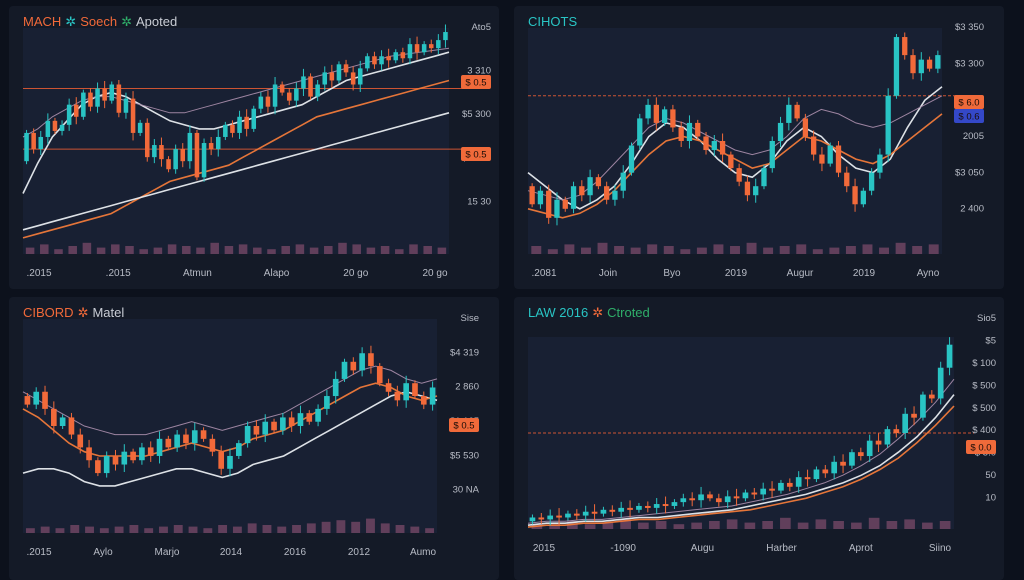 The height and width of the screenshot is (580, 1024). What do you see at coordinates (118, 273) in the screenshot?
I see `x-tick-label: .2015` at bounding box center [118, 273].